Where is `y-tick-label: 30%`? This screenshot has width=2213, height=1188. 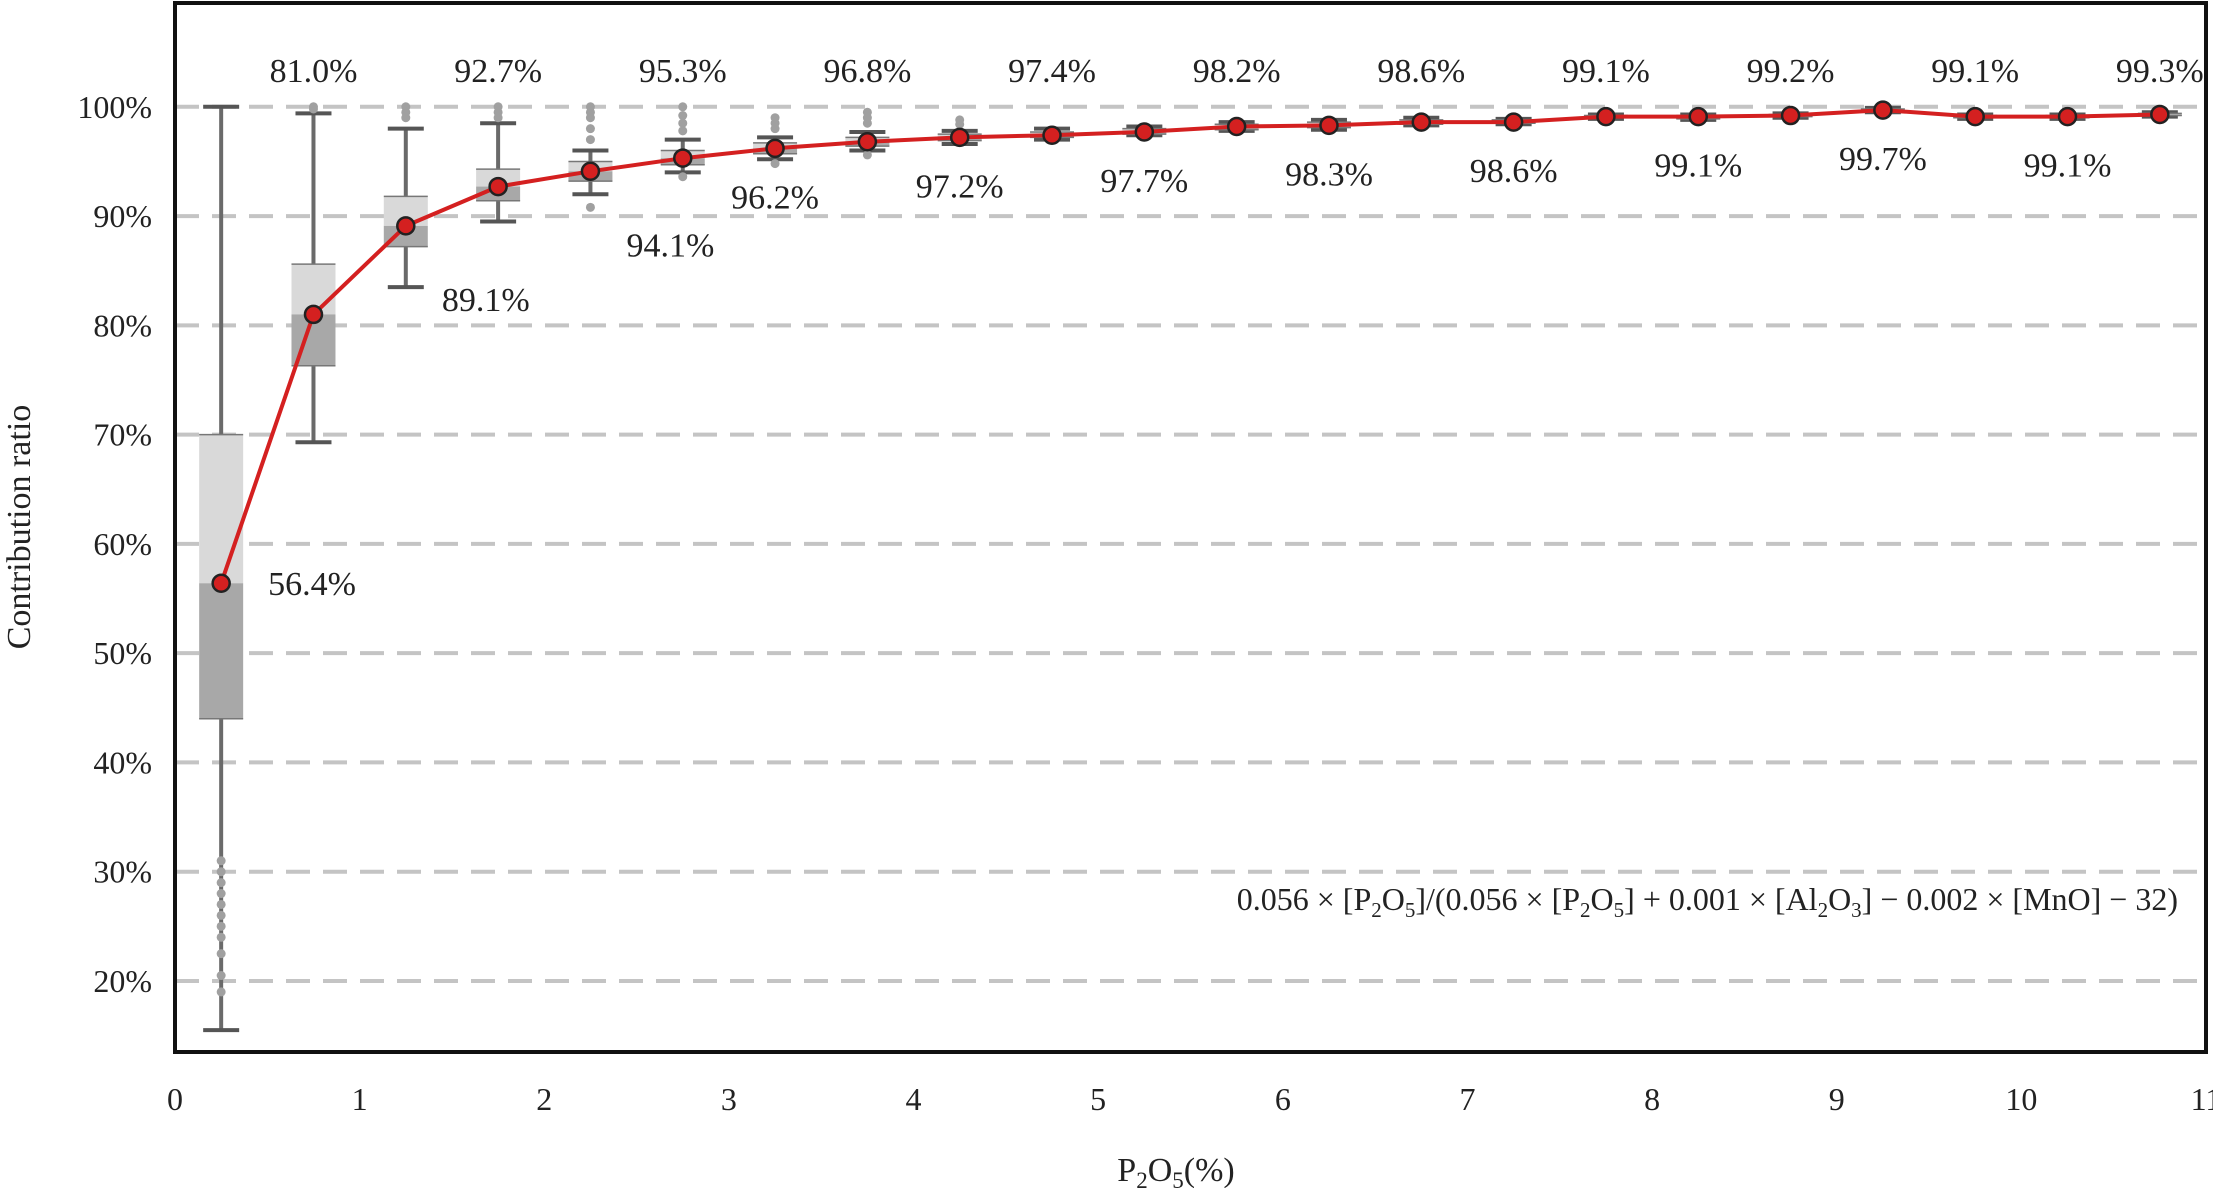
y-tick-label: 30% is located at coordinates (122, 872).